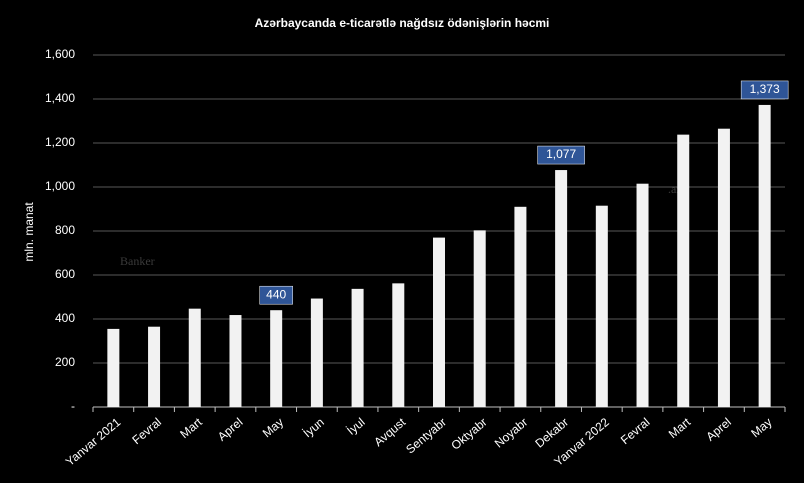 The image size is (804, 483). I want to click on y-tick-label: 1,400, so click(60, 98).